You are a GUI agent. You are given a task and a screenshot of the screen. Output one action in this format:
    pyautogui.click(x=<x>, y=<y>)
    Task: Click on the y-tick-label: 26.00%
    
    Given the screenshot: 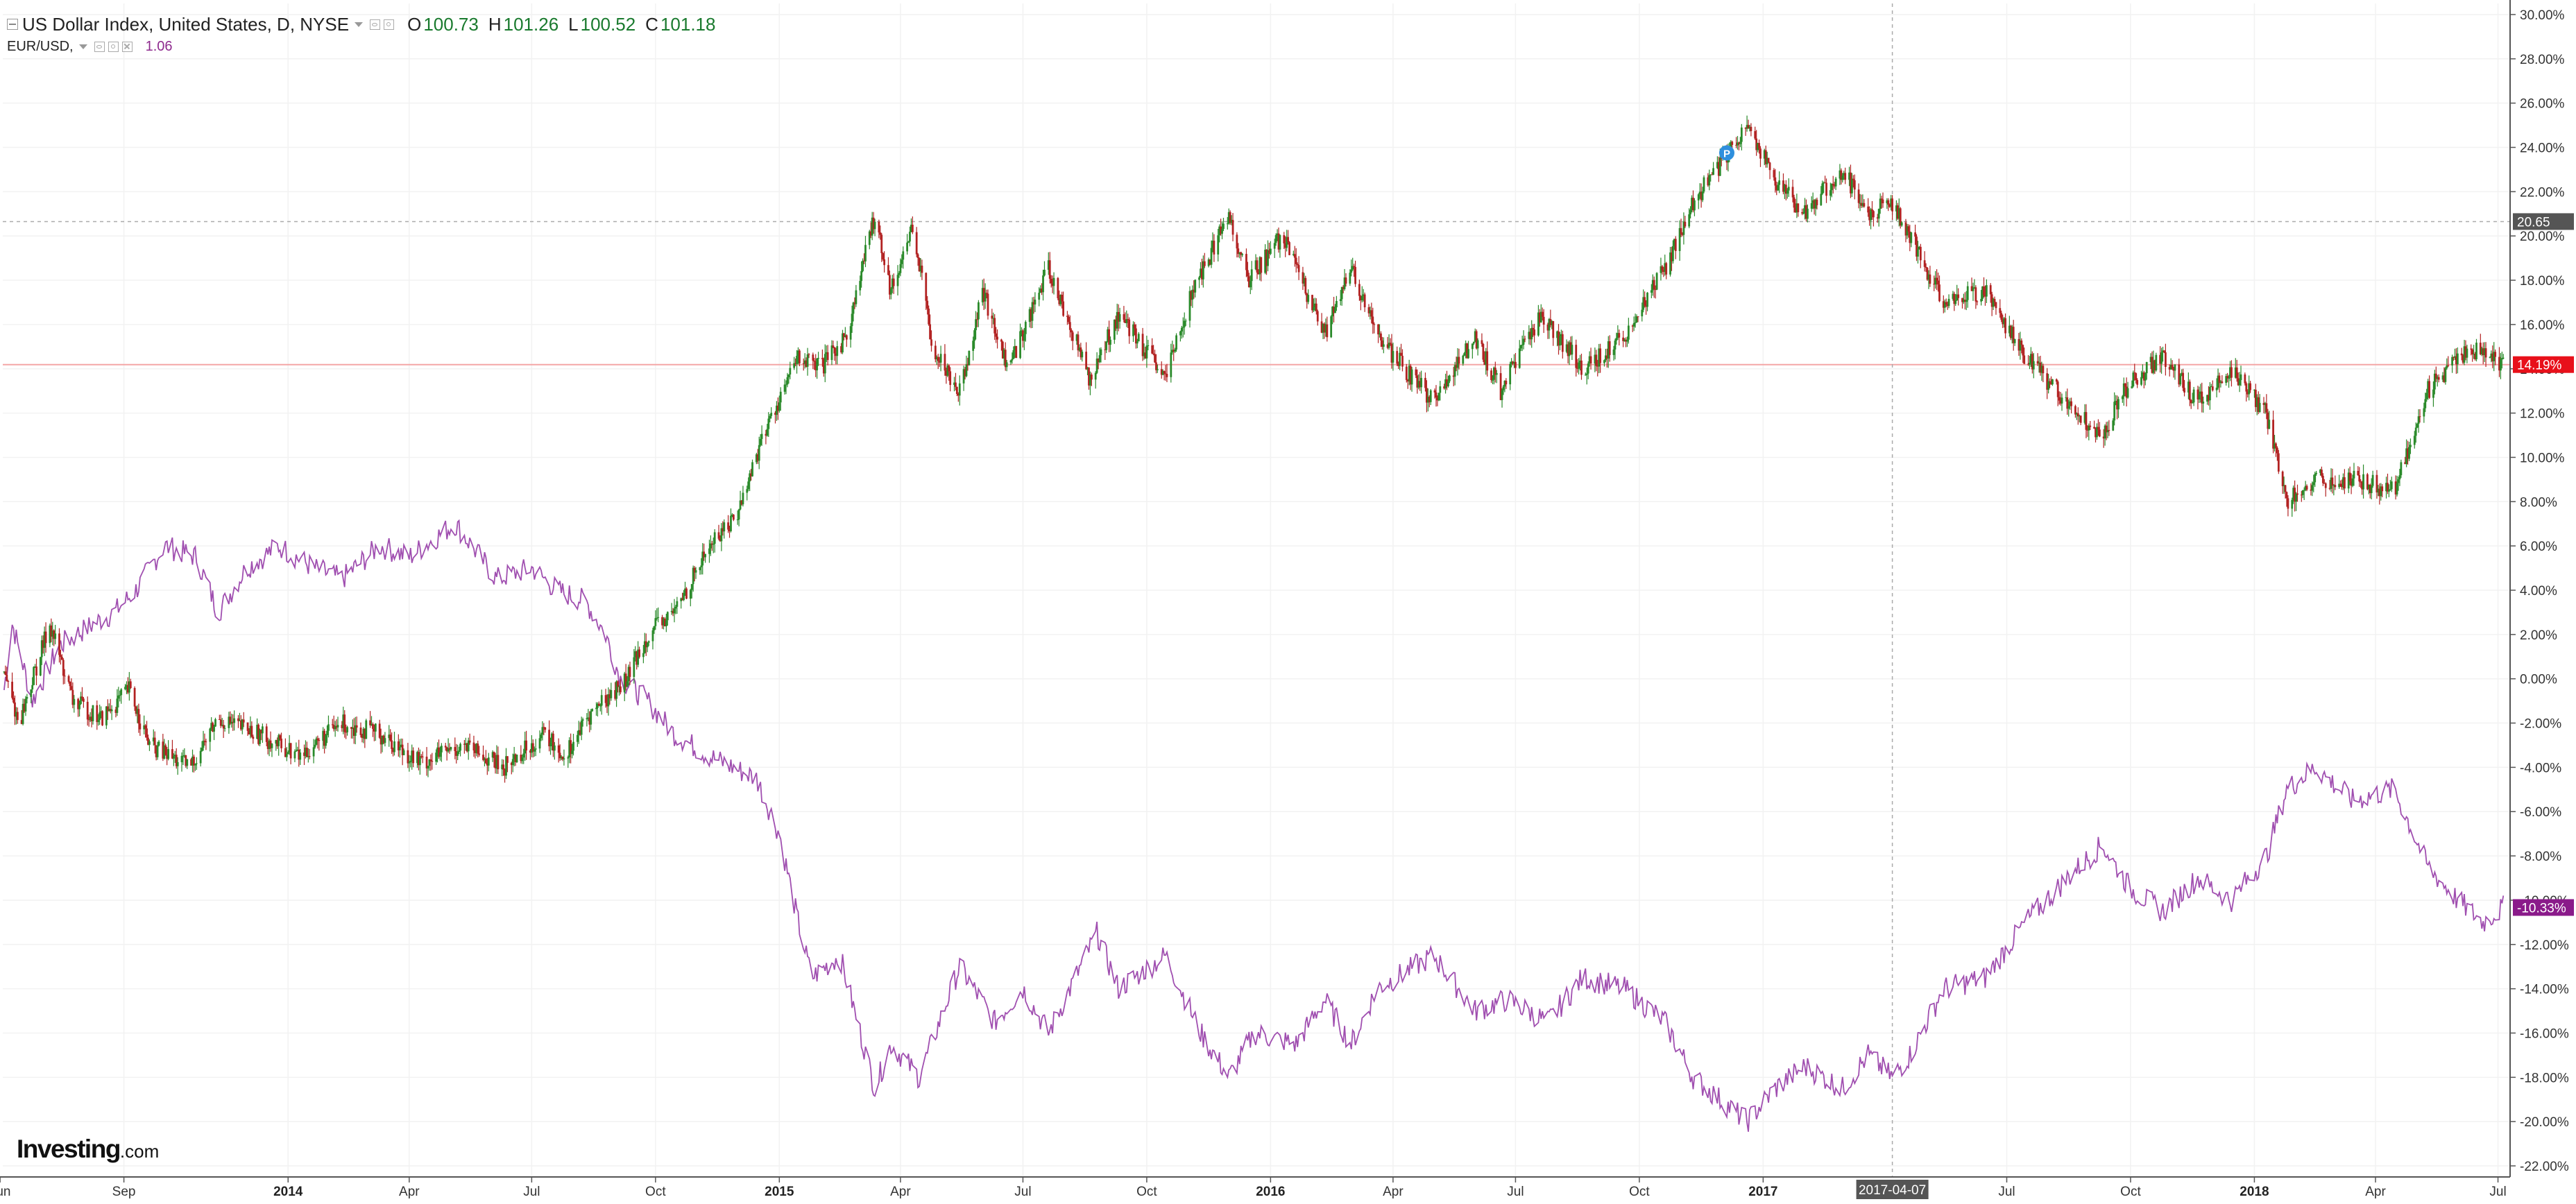 What is the action you would take?
    pyautogui.click(x=2542, y=104)
    